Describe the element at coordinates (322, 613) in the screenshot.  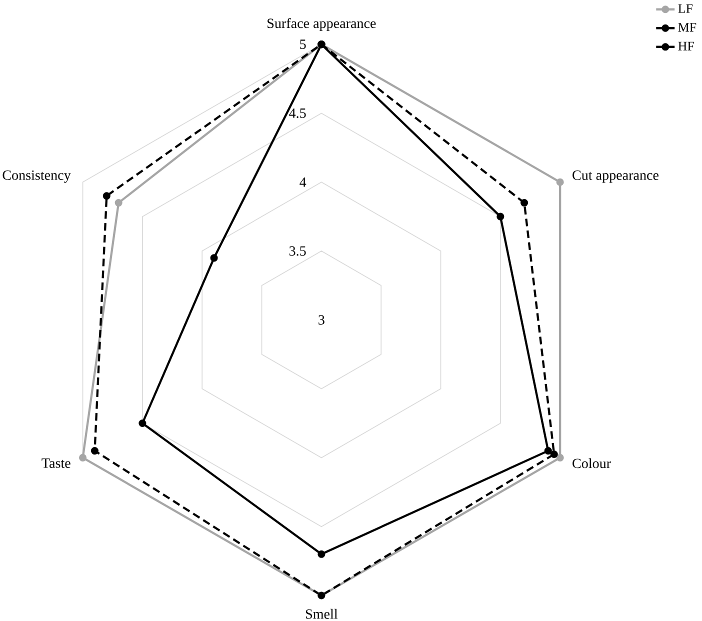
I see `spoke-label: Smell` at that location.